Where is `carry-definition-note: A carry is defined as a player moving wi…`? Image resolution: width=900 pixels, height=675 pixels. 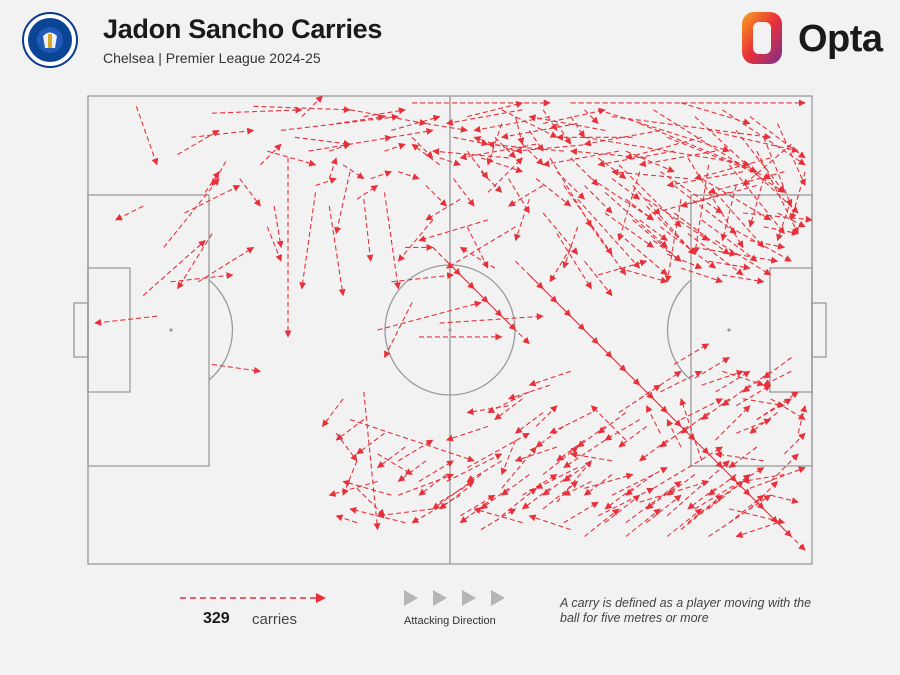 carry-definition-note: A carry is defined as a player moving wi… is located at coordinates (686, 610).